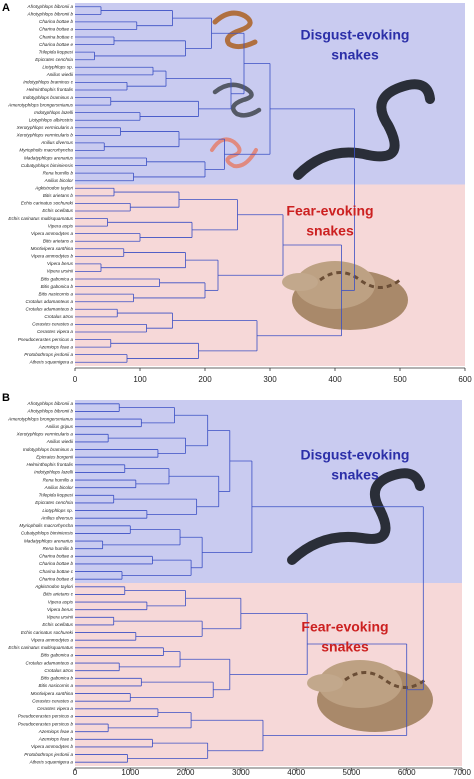  What do you see at coordinates (205, 379) in the screenshot?
I see `x-tick-label: 200` at bounding box center [205, 379].